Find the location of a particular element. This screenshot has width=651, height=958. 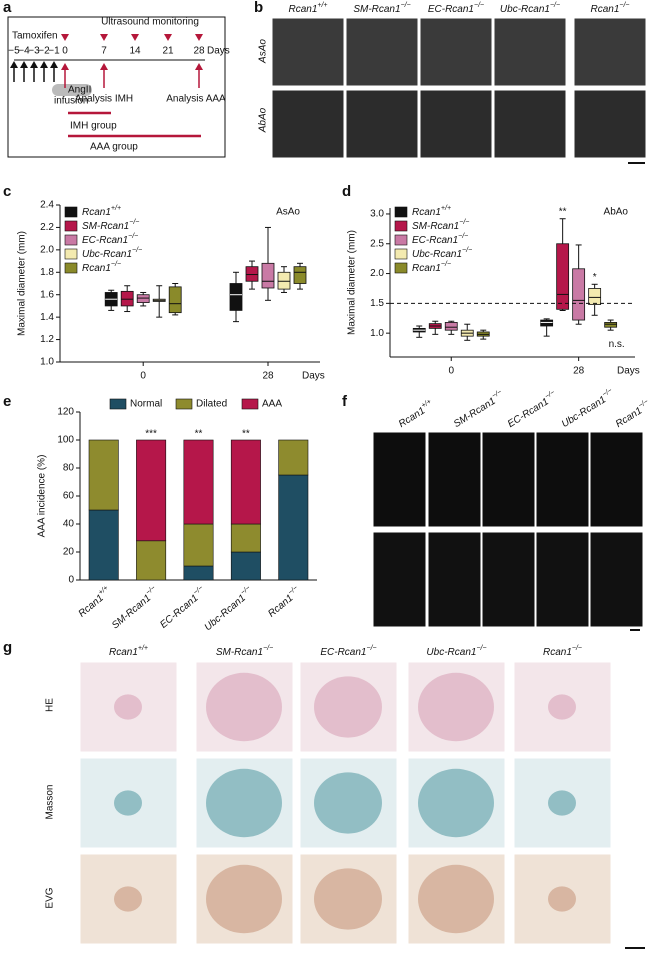

timeline-day: 28 is located at coordinates (199, 51).